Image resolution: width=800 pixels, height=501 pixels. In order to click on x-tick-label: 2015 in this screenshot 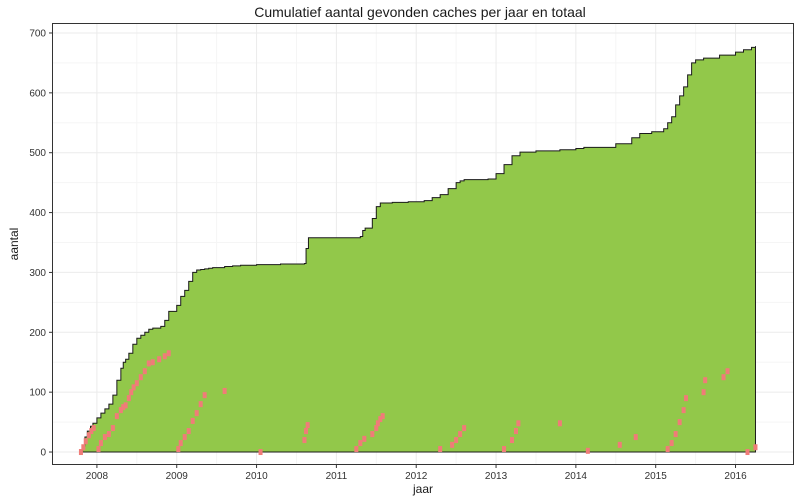, I will do `click(656, 476)`.